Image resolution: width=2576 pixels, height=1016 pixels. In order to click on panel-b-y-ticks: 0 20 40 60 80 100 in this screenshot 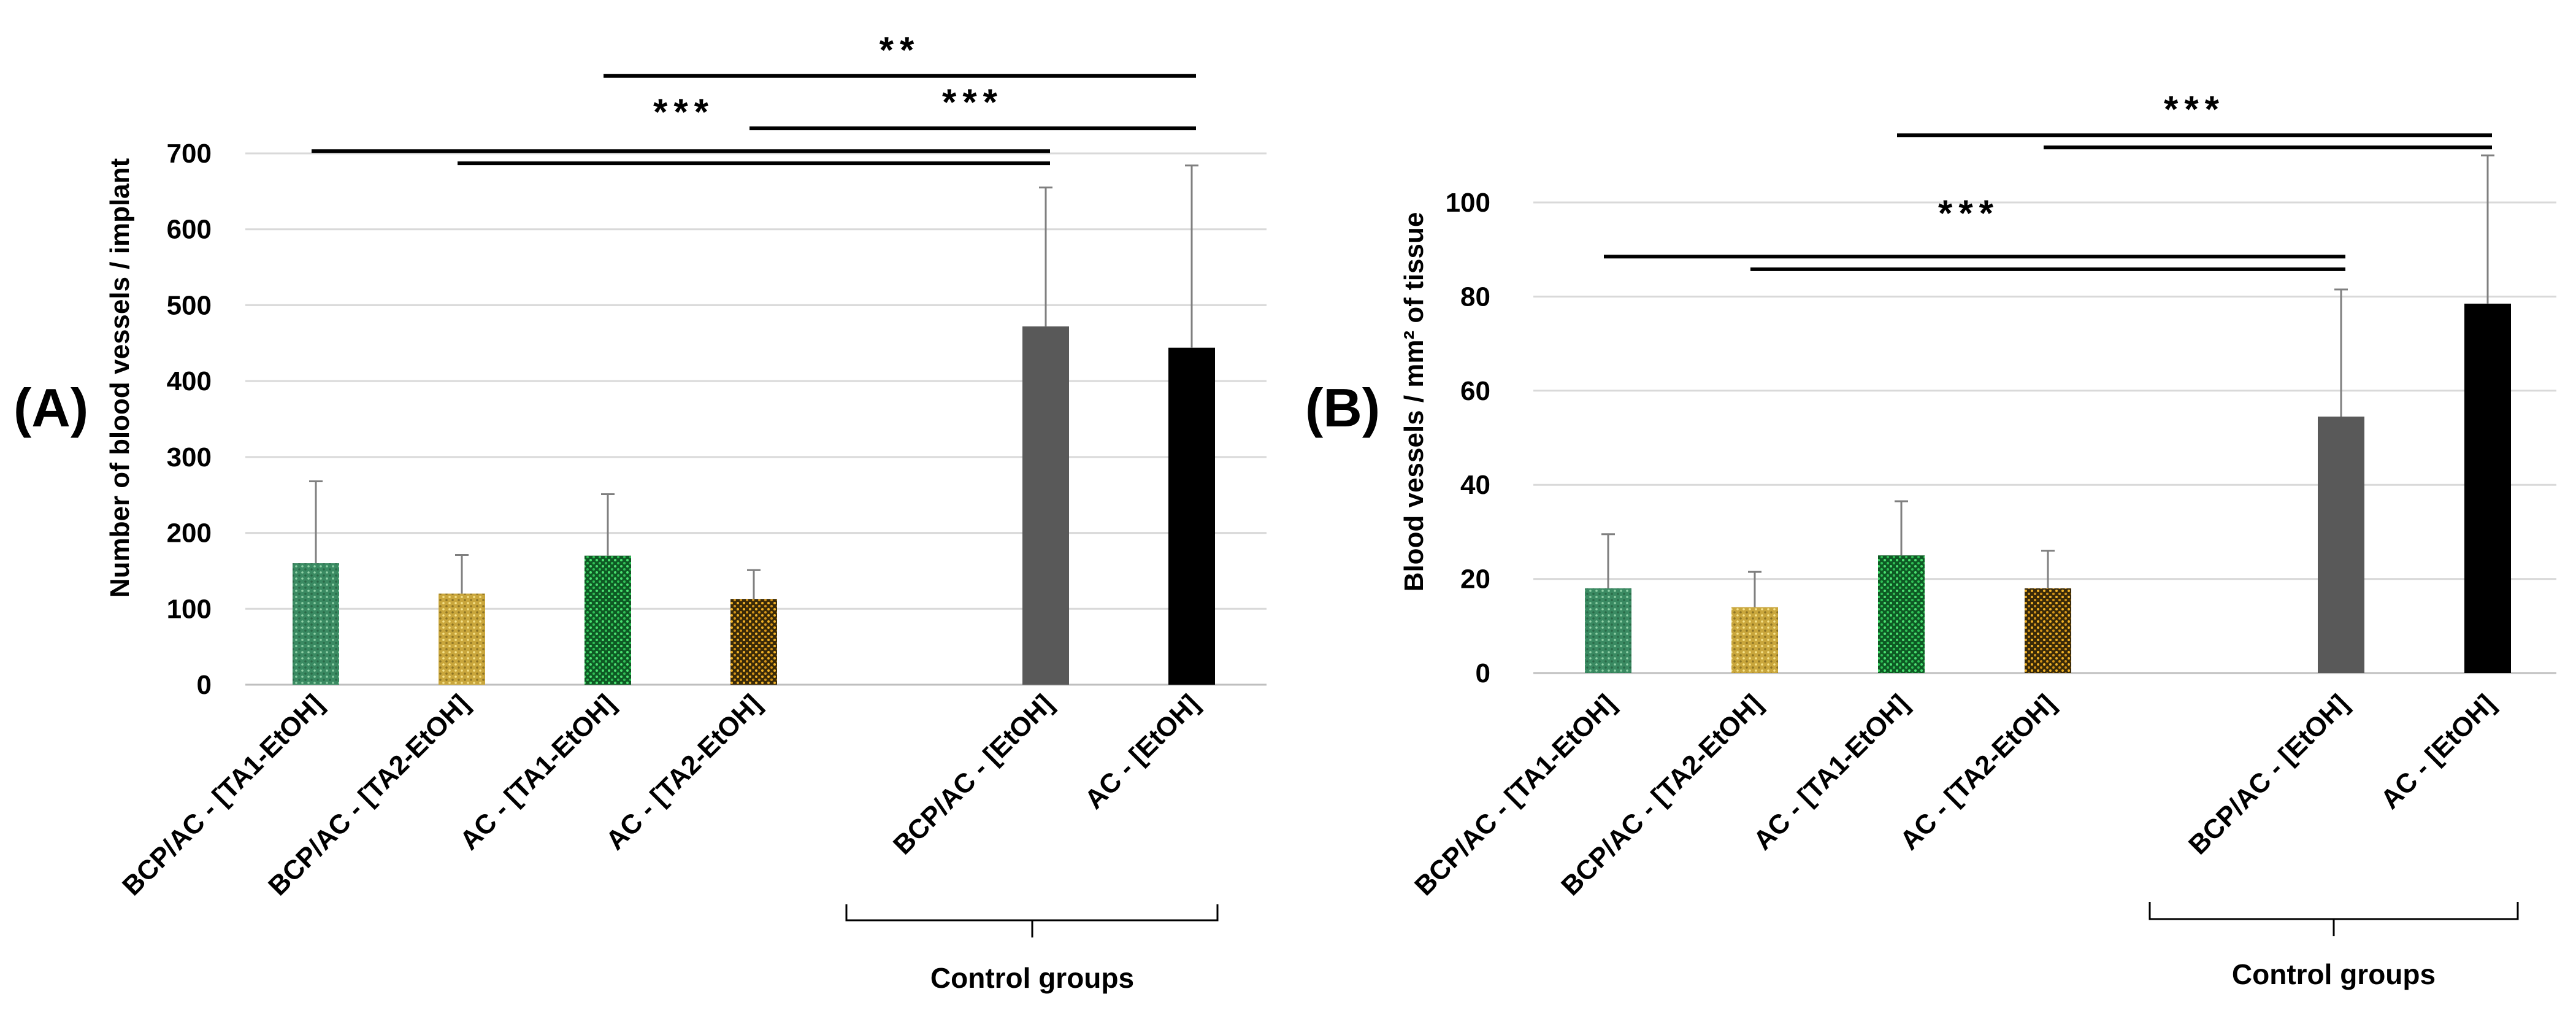, I will do `click(1468, 438)`.